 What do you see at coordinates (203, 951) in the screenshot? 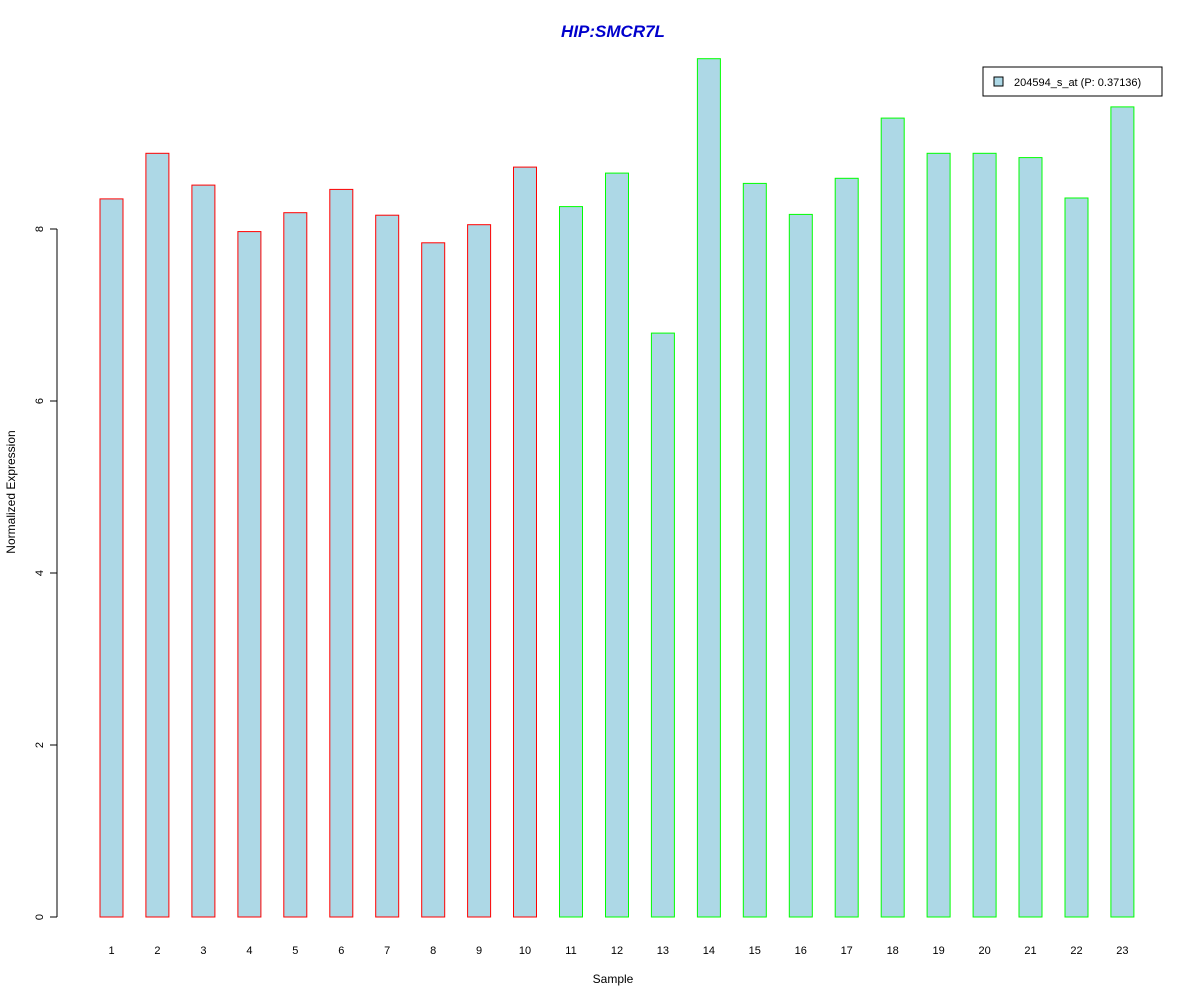
I see `x-tick-label-3: 3` at bounding box center [203, 951].